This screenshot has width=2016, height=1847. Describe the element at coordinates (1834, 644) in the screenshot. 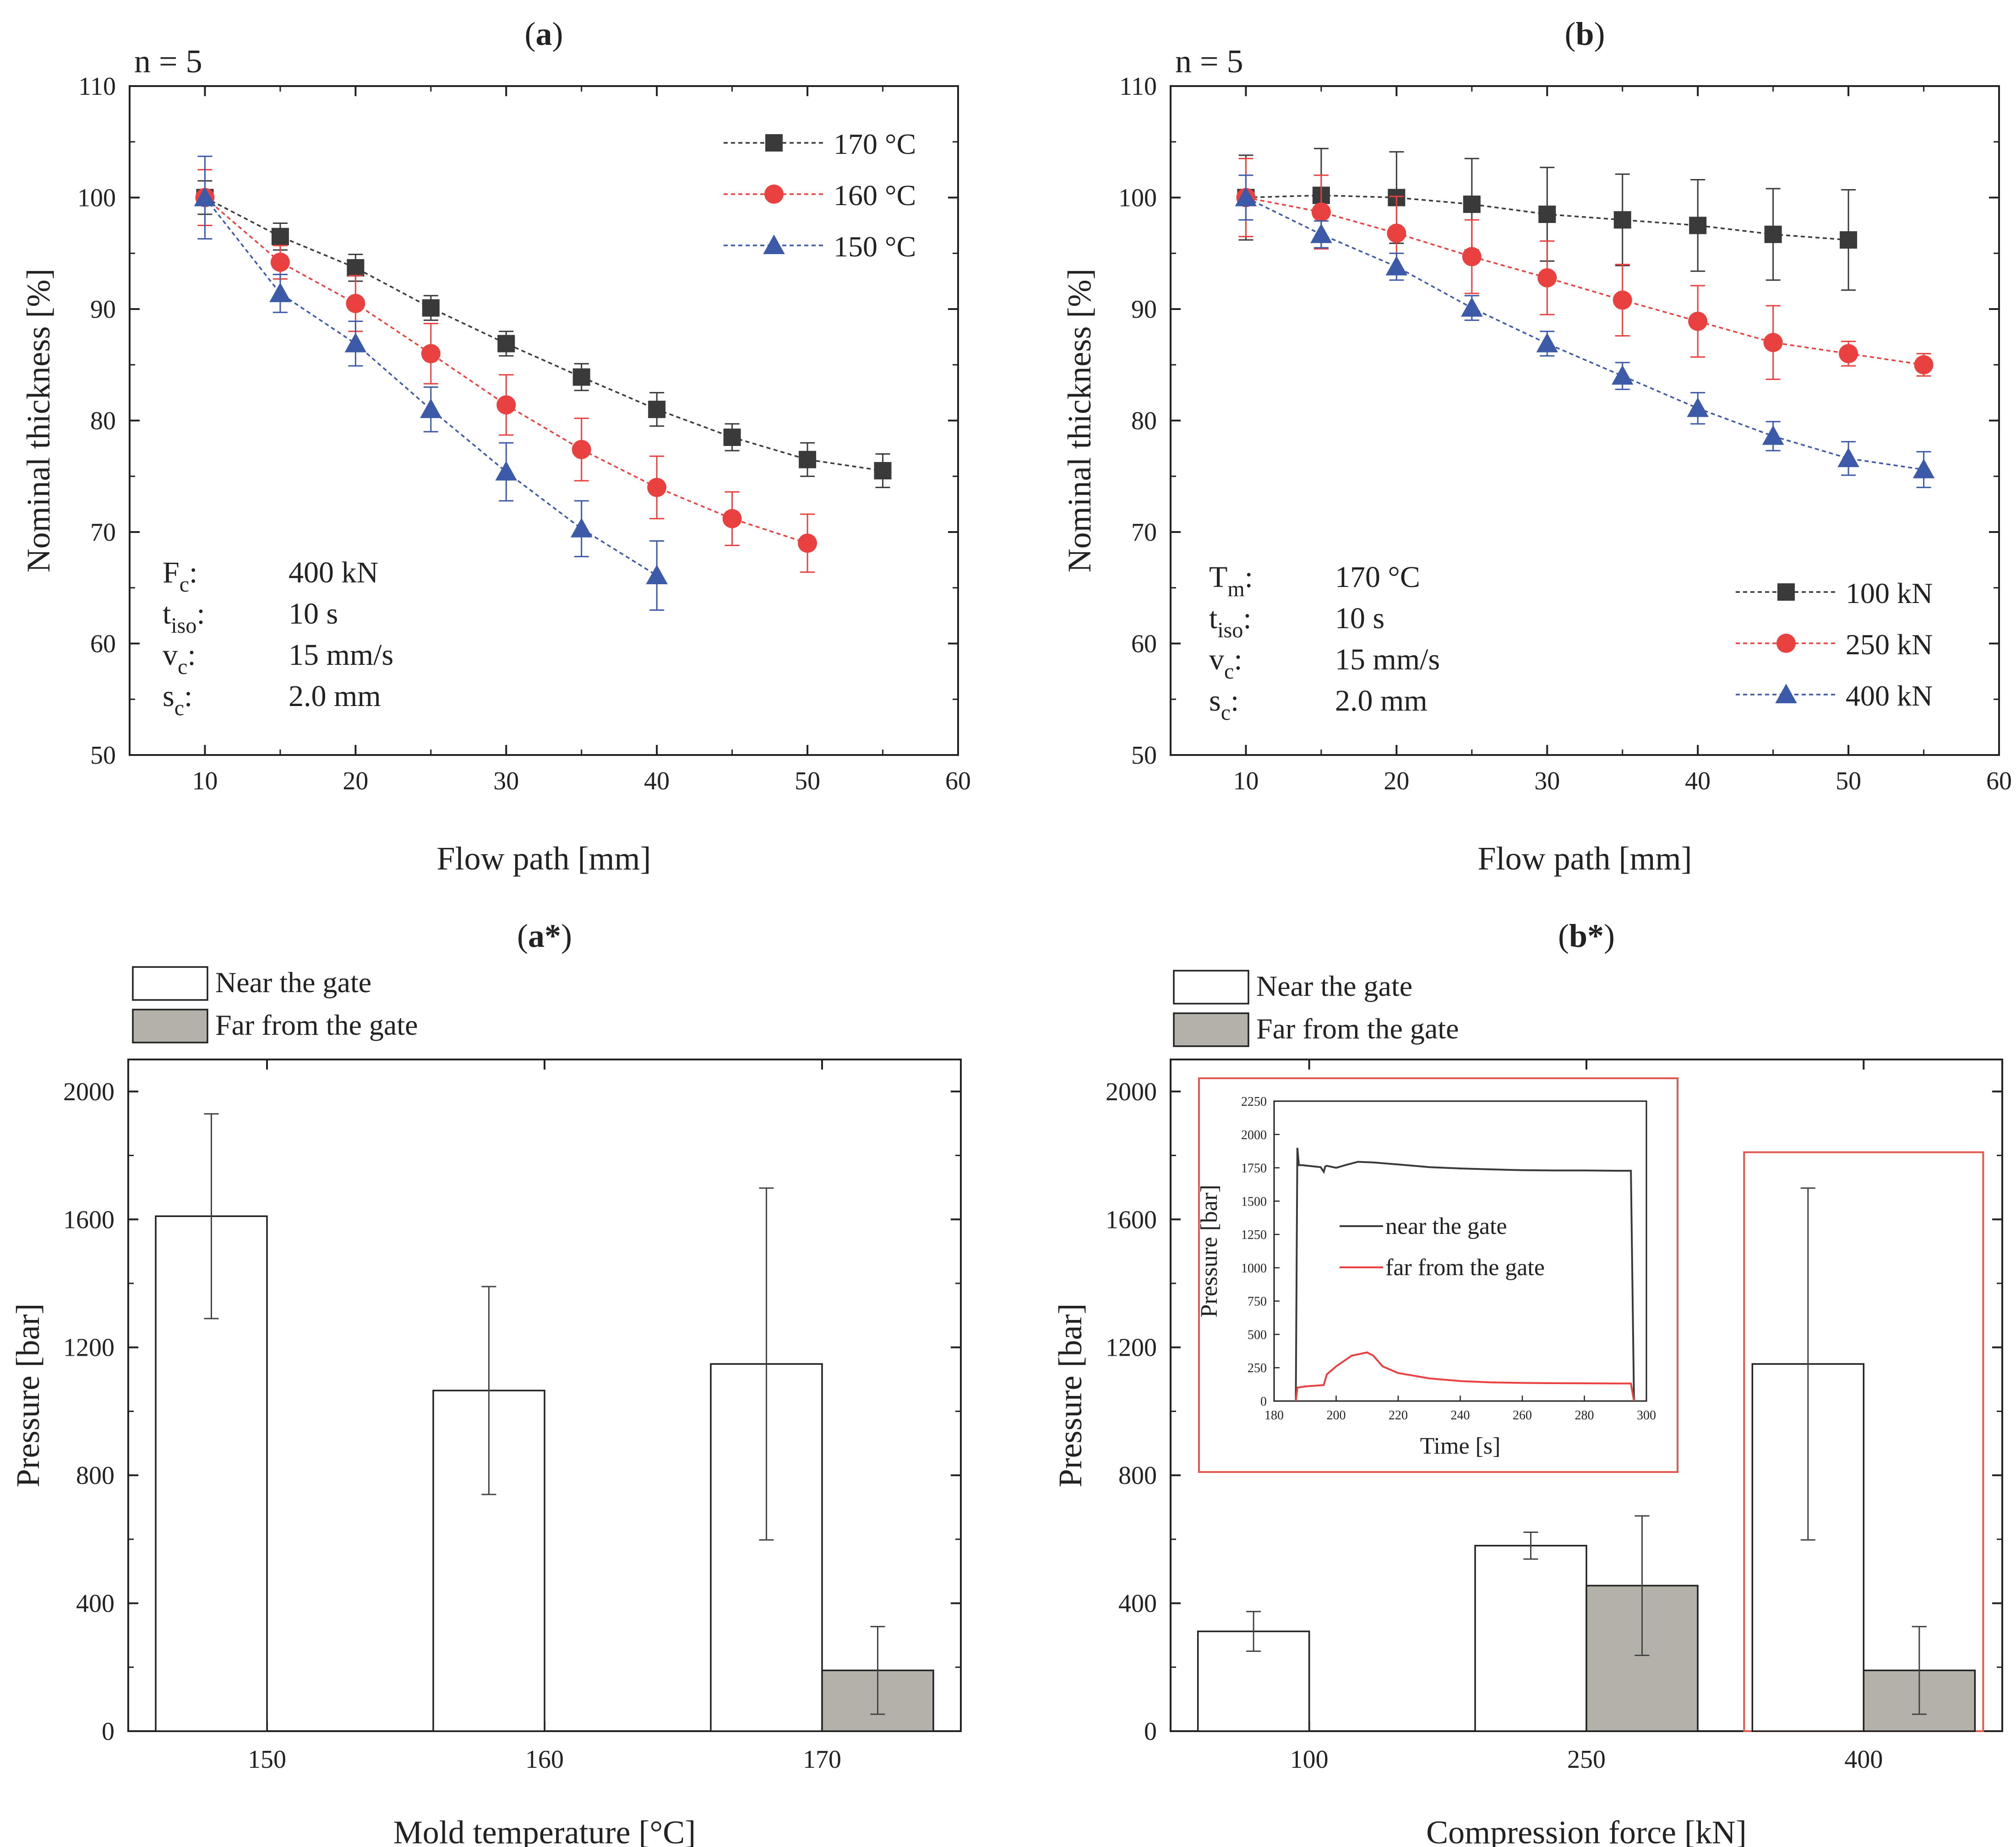

I see `legend-item: 250 kN` at that location.